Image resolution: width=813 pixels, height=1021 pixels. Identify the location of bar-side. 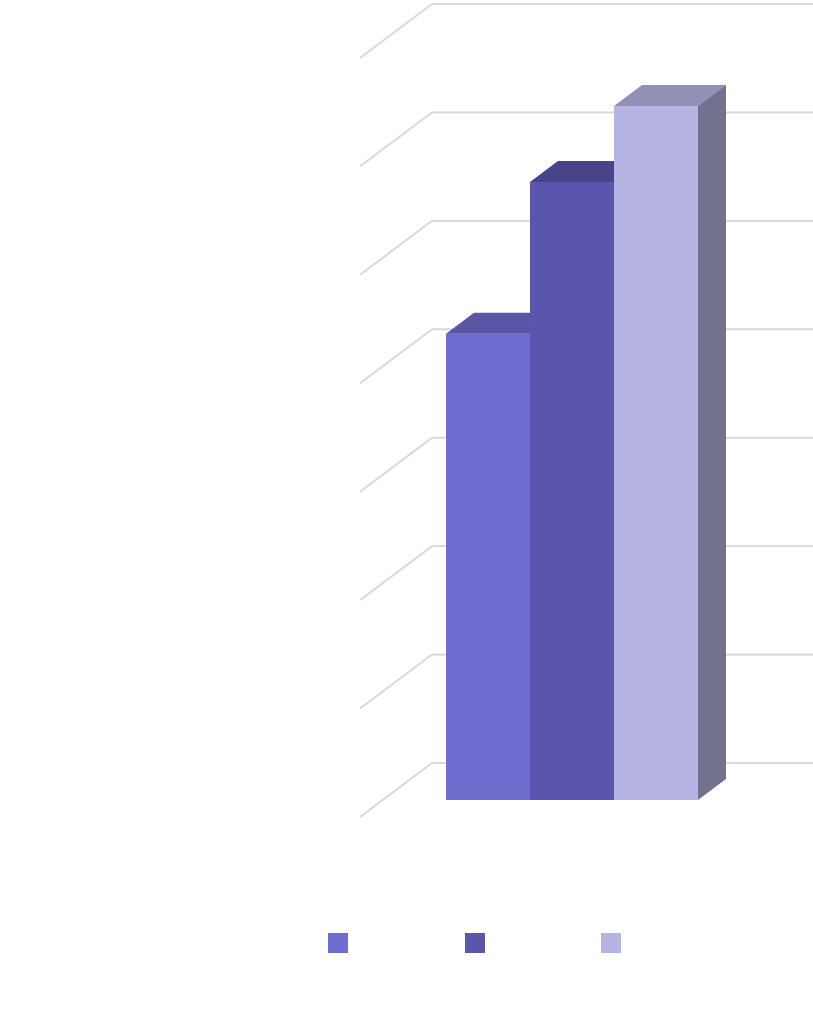
(712, 443).